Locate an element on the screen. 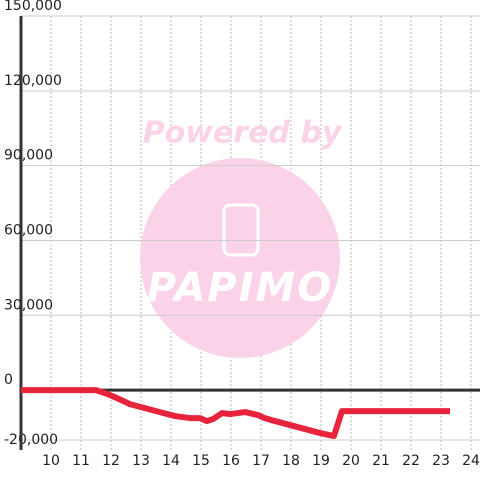 The width and height of the screenshot is (480, 480). x-tick-label: 12 is located at coordinates (111, 461).